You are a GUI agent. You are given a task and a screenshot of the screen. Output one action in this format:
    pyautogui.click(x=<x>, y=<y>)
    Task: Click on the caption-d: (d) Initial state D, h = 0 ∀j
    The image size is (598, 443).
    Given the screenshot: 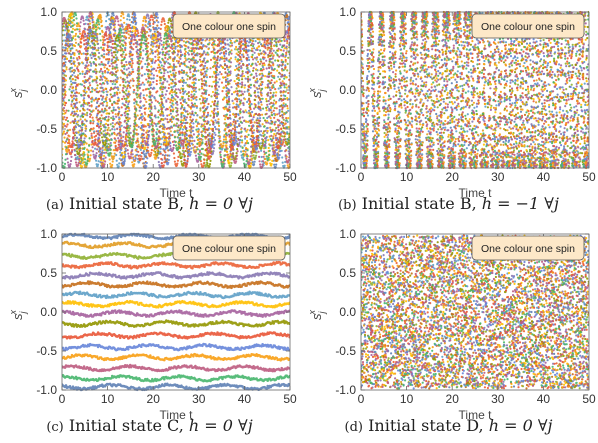 What is the action you would take?
    pyautogui.click(x=448, y=425)
    